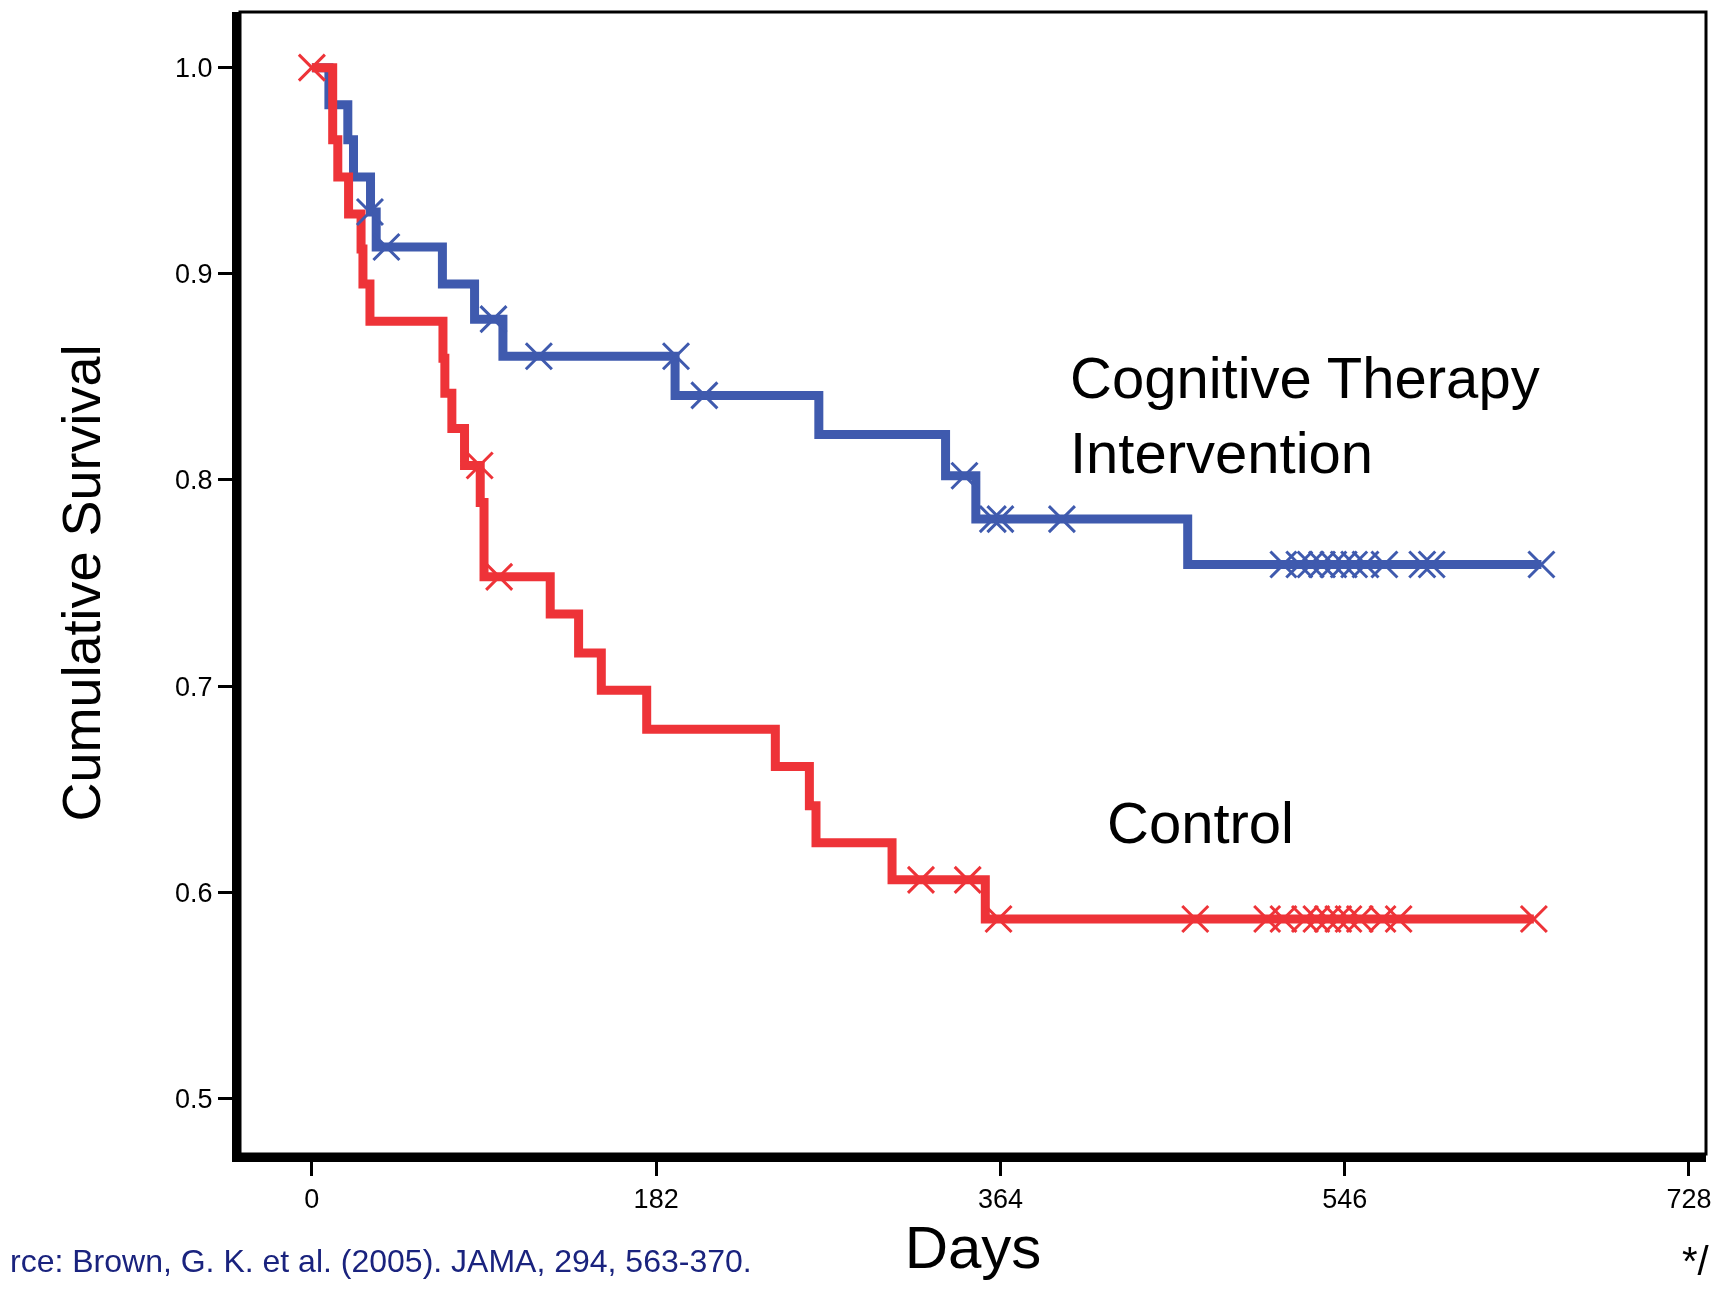 This screenshot has width=1723, height=1294. I want to click on y-tick-label: 1.0, so click(194, 68).